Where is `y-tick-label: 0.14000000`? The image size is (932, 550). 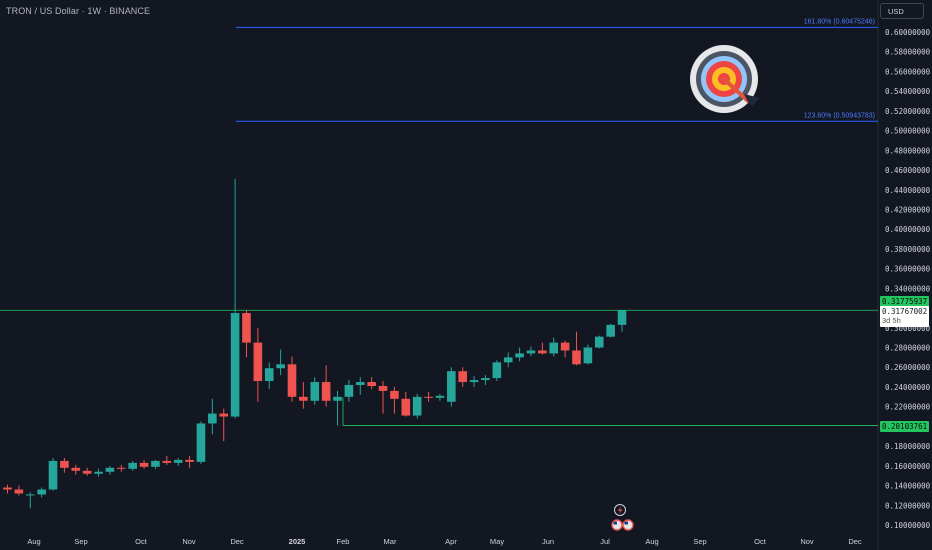
y-tick-label: 0.14000000 is located at coordinates (908, 486).